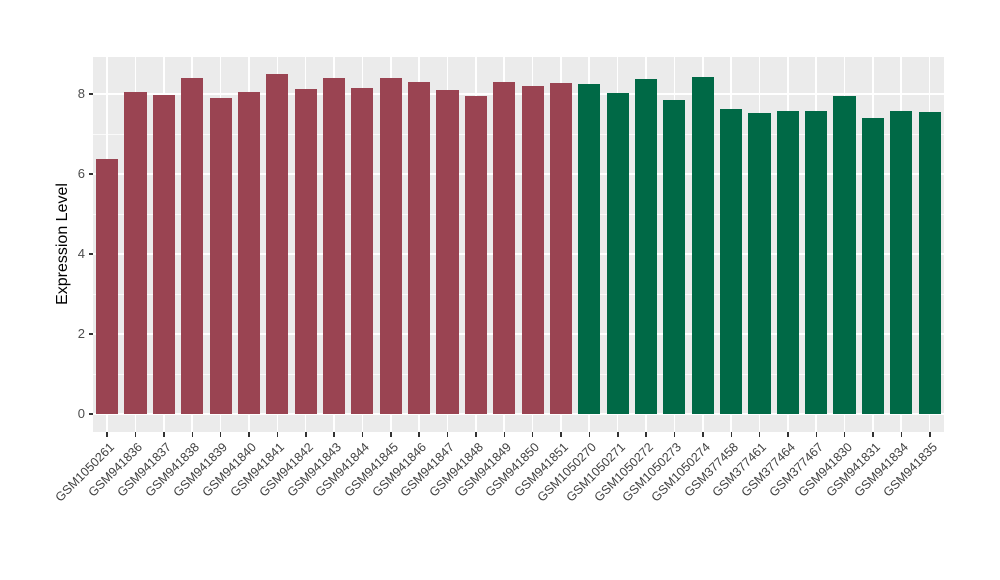 The image size is (1000, 580). Describe the element at coordinates (81, 253) in the screenshot. I see `y-tick-label: 4` at that location.